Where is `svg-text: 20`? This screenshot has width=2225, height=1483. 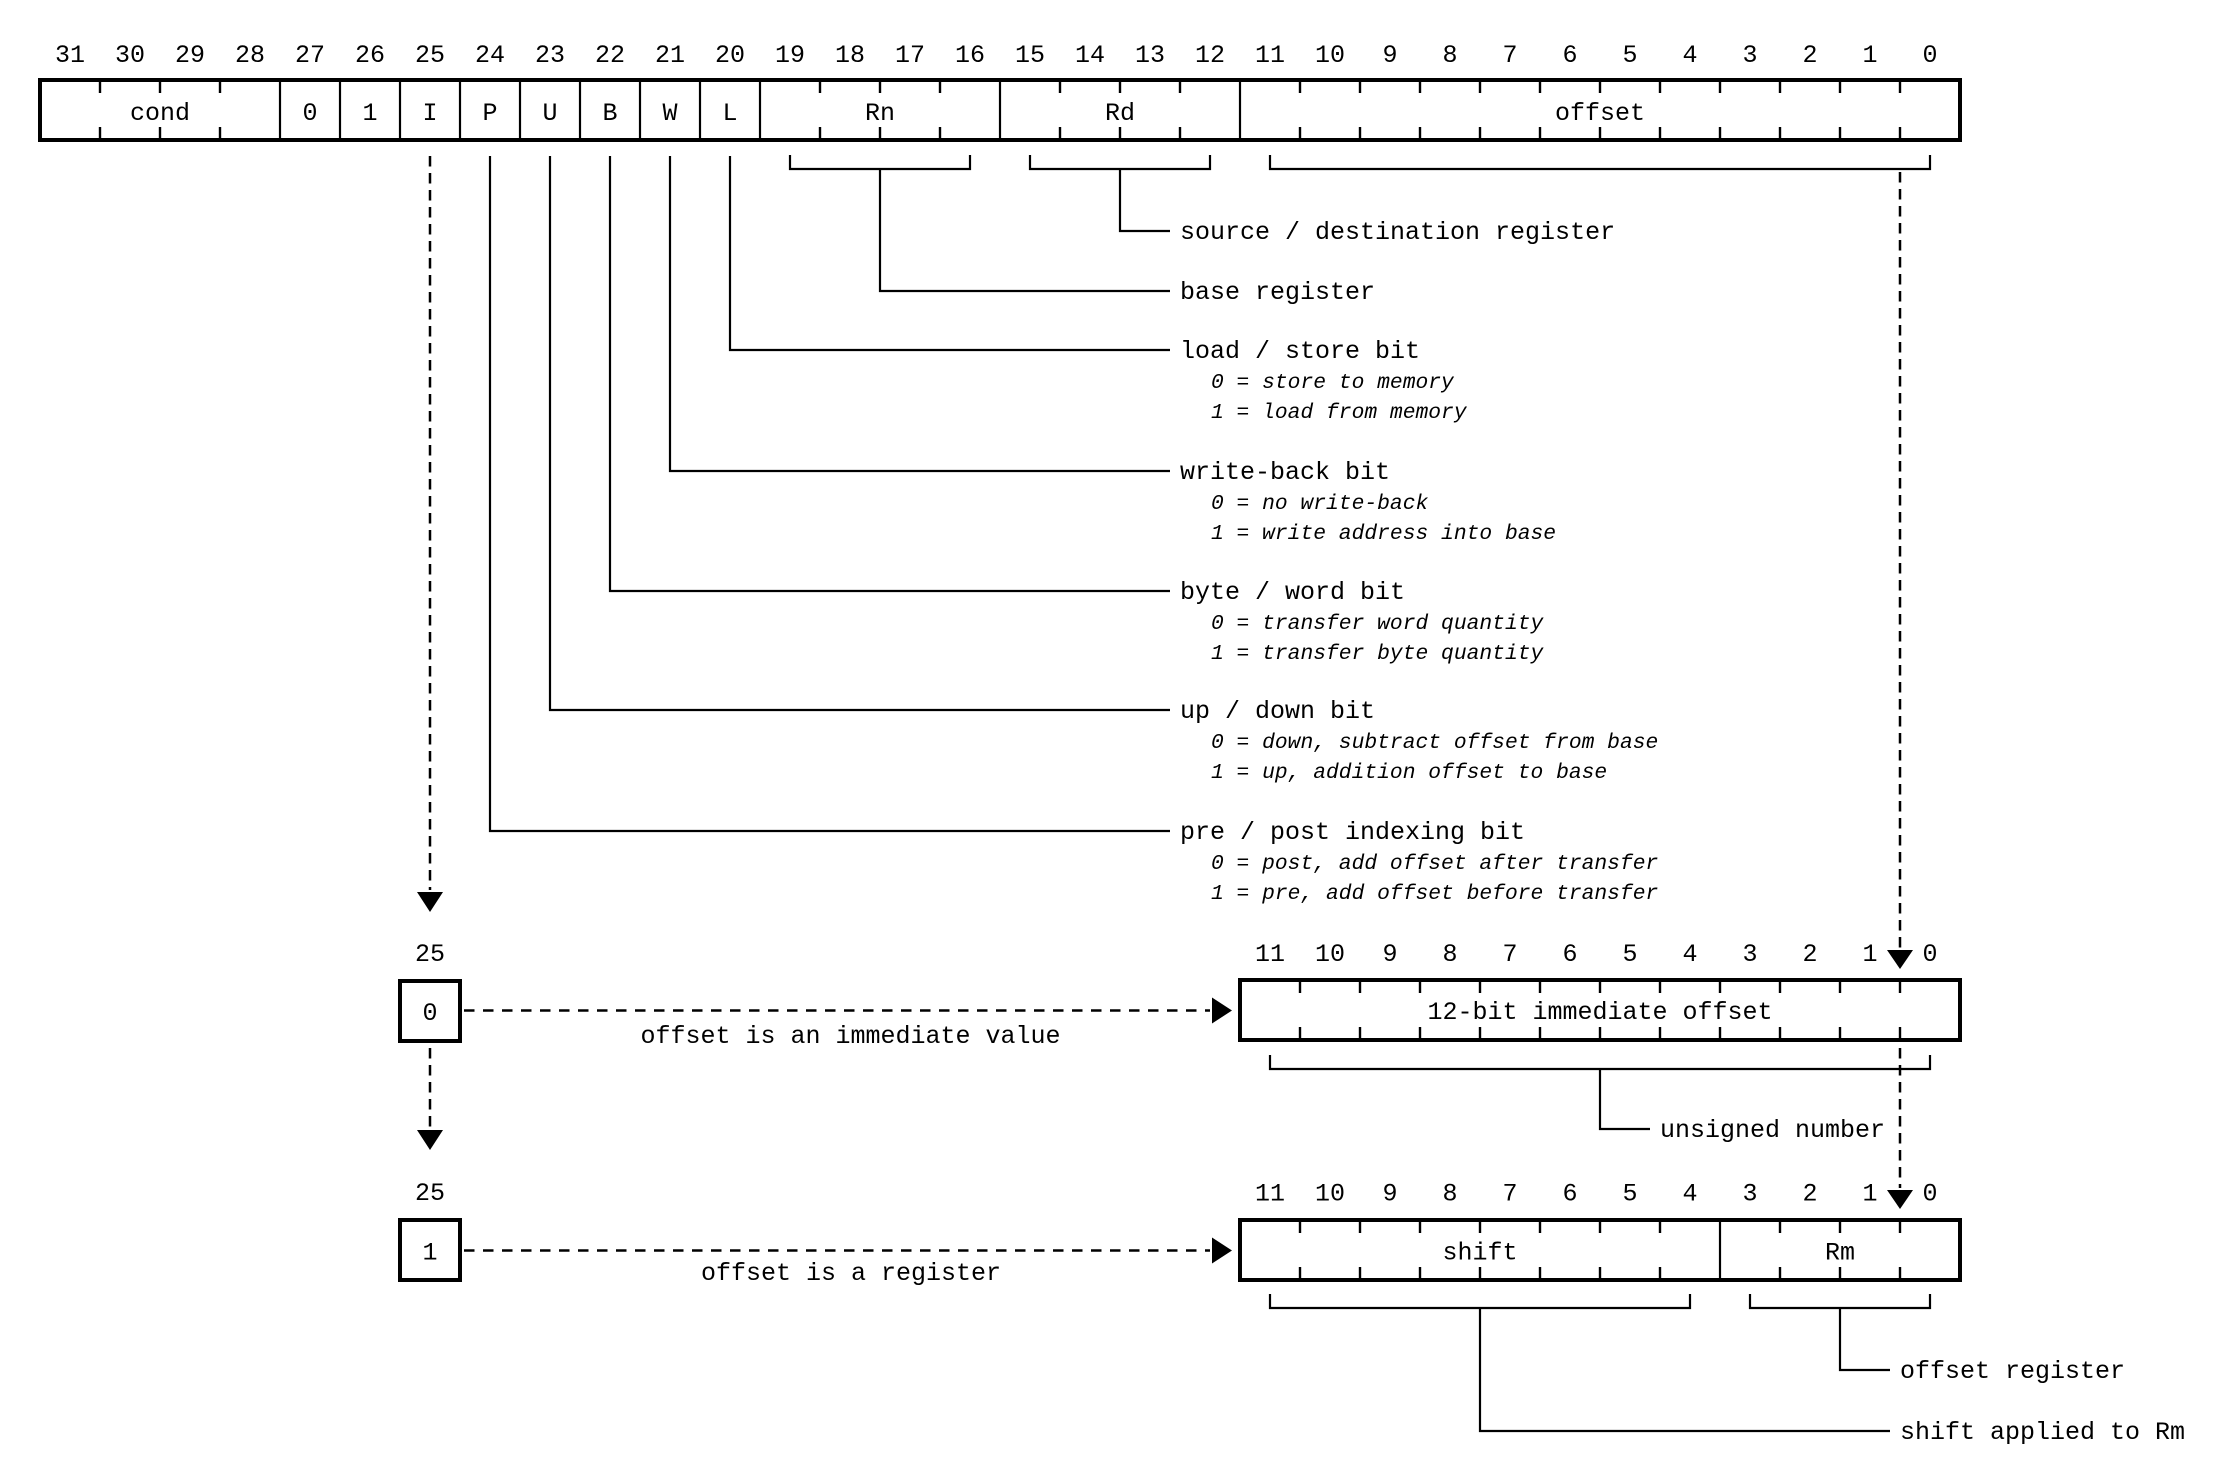 svg-text: 20 is located at coordinates (730, 55).